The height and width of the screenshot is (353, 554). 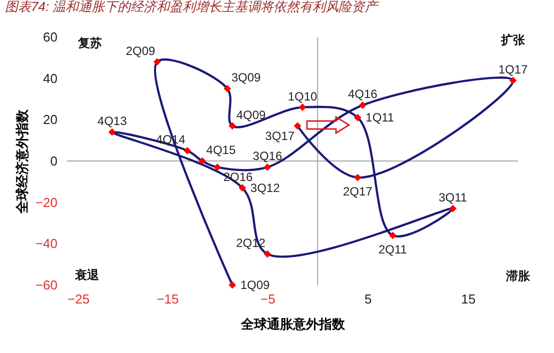 What do you see at coordinates (453, 197) in the screenshot?
I see `annotation: 3Q11` at bounding box center [453, 197].